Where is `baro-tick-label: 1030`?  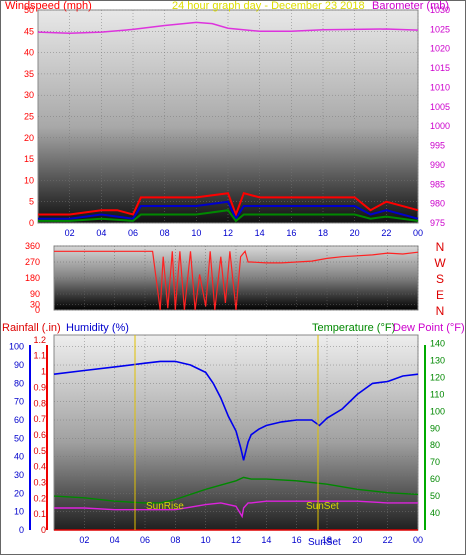
baro-tick-label: 1030 is located at coordinates (440, 10).